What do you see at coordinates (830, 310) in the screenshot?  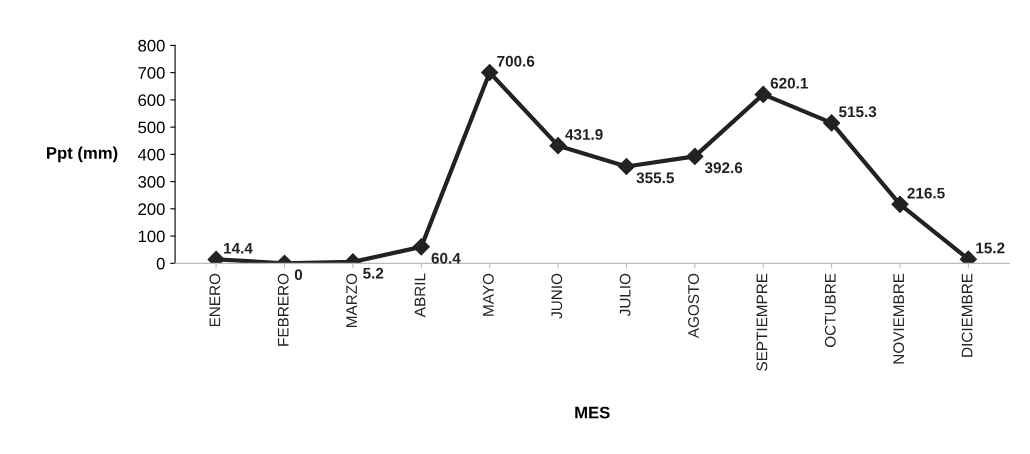 I see `x-tick-label: OCTUBRE` at bounding box center [830, 310].